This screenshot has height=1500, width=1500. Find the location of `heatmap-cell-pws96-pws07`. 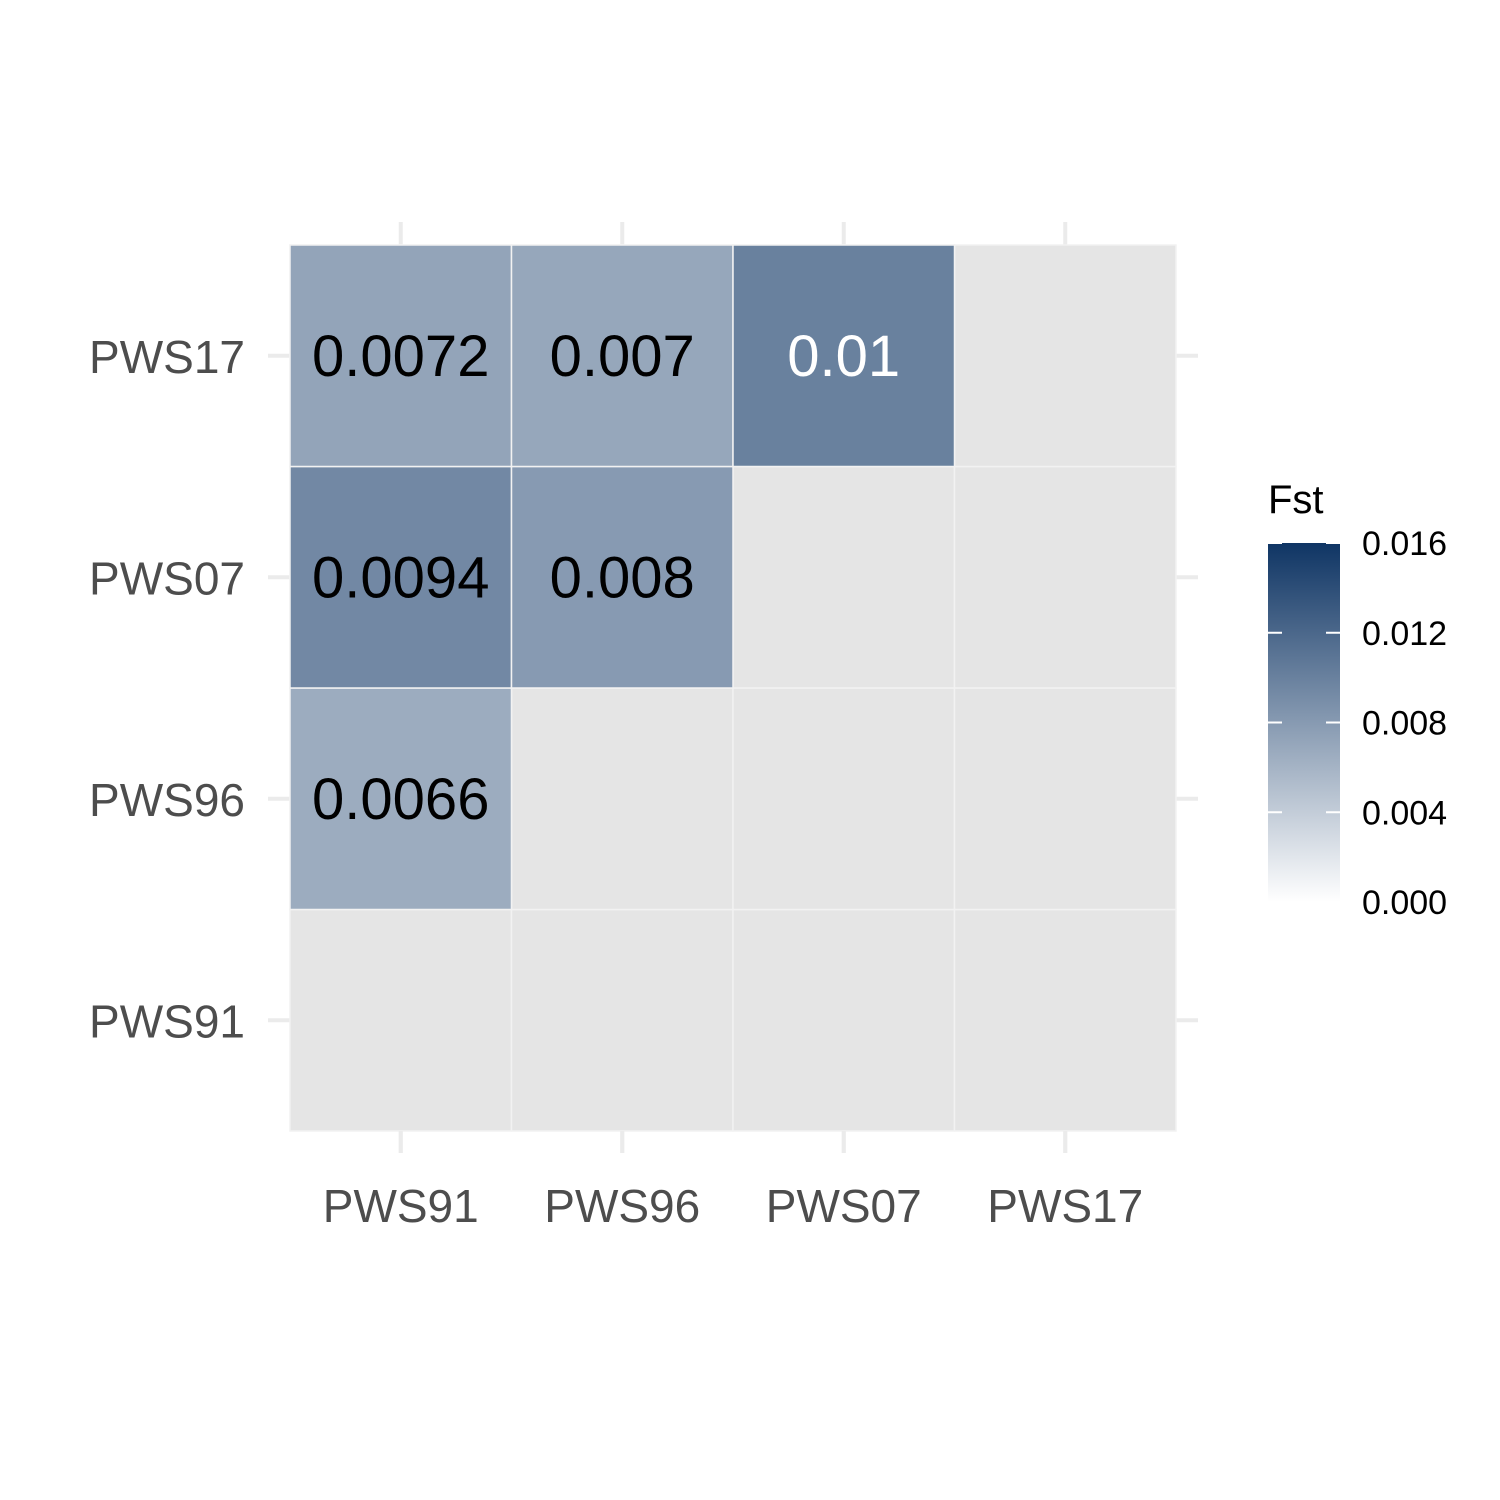

heatmap-cell-pws96-pws07 is located at coordinates (622, 577).